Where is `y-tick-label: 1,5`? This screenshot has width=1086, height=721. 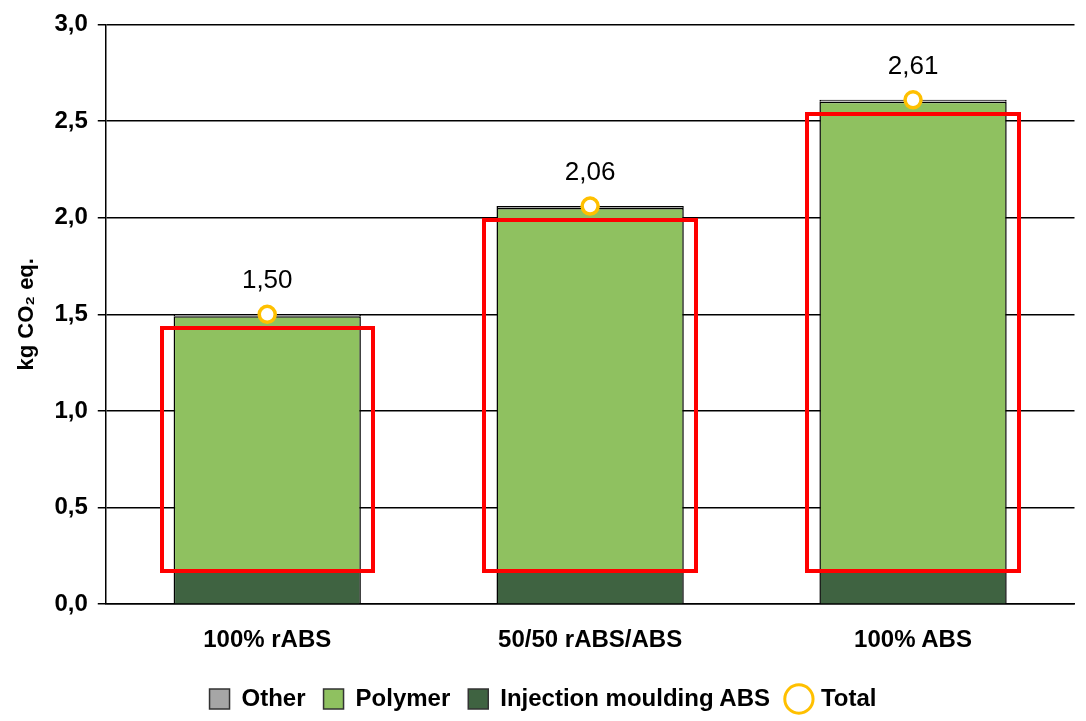
y-tick-label: 1,5 is located at coordinates (71, 312).